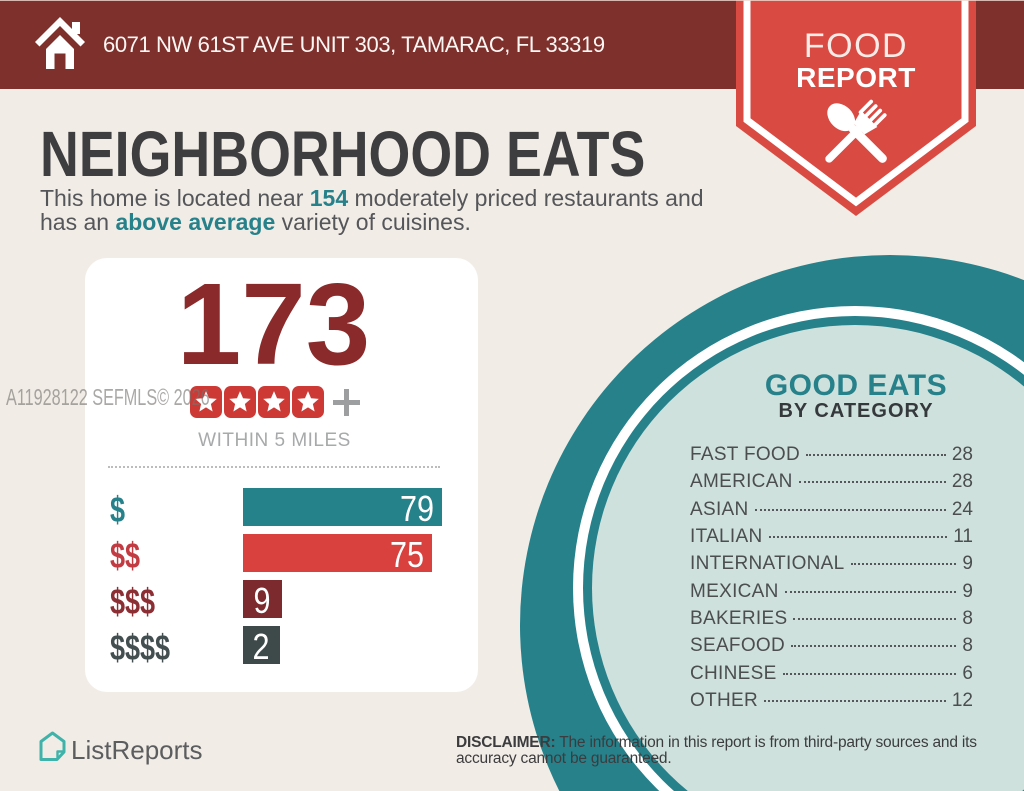  Describe the element at coordinates (856, 46) in the screenshot. I see `svg-text: FOOD` at that location.